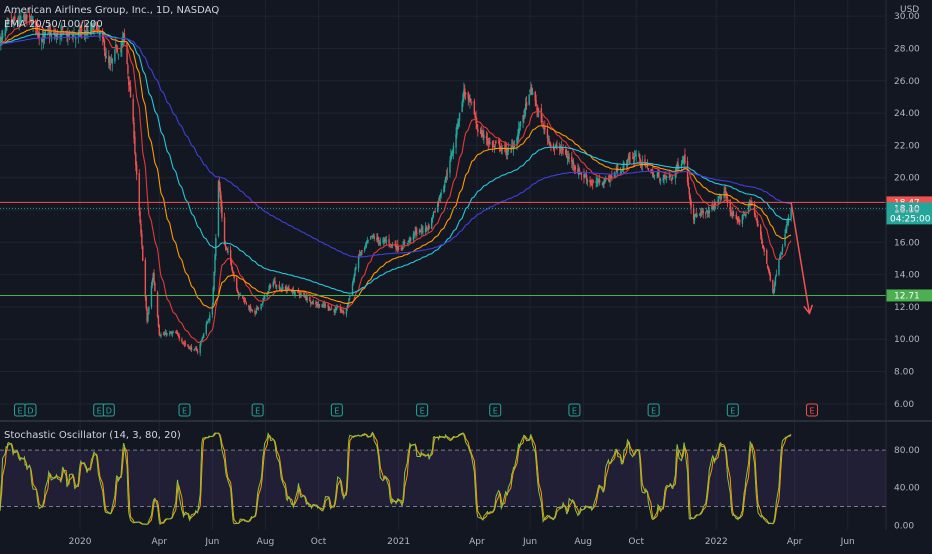 This screenshot has height=554, width=932. Describe the element at coordinates (907, 243) in the screenshot. I see `price-tick-label: 16.00` at that location.